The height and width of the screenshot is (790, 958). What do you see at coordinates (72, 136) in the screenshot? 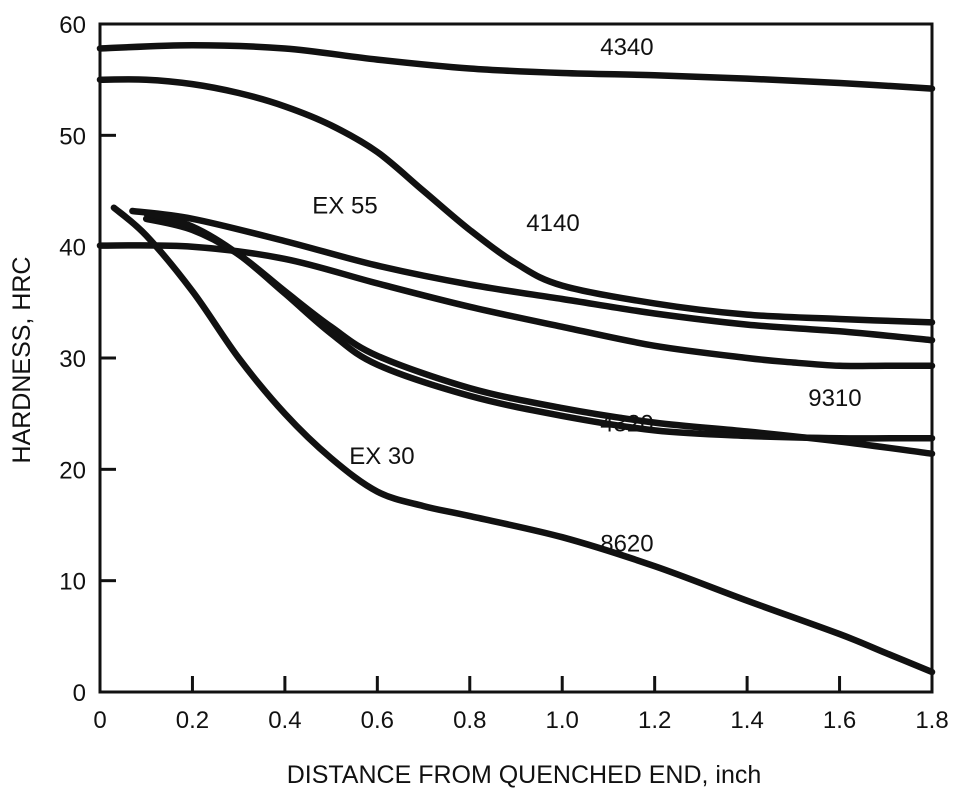
I see `y-tick-label: 50` at bounding box center [72, 136].